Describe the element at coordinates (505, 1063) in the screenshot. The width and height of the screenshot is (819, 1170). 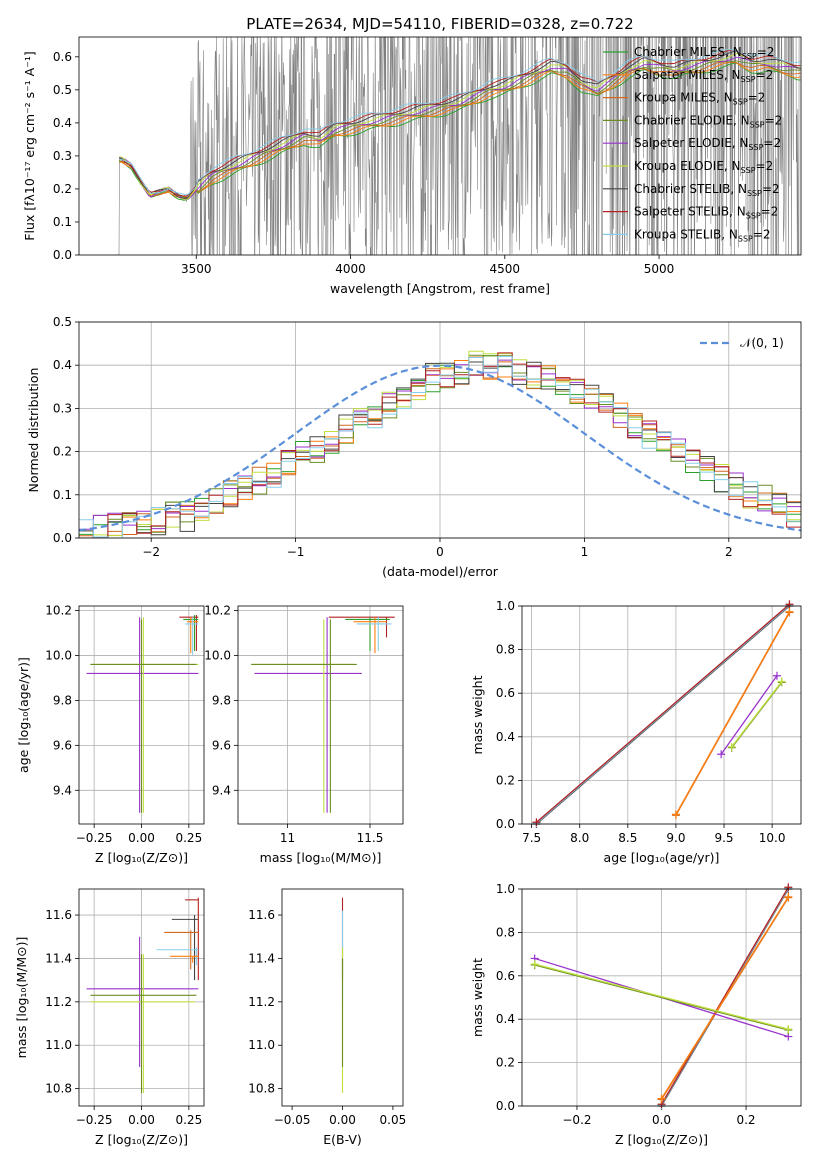
I see `y-tick-label: 0.2` at that location.